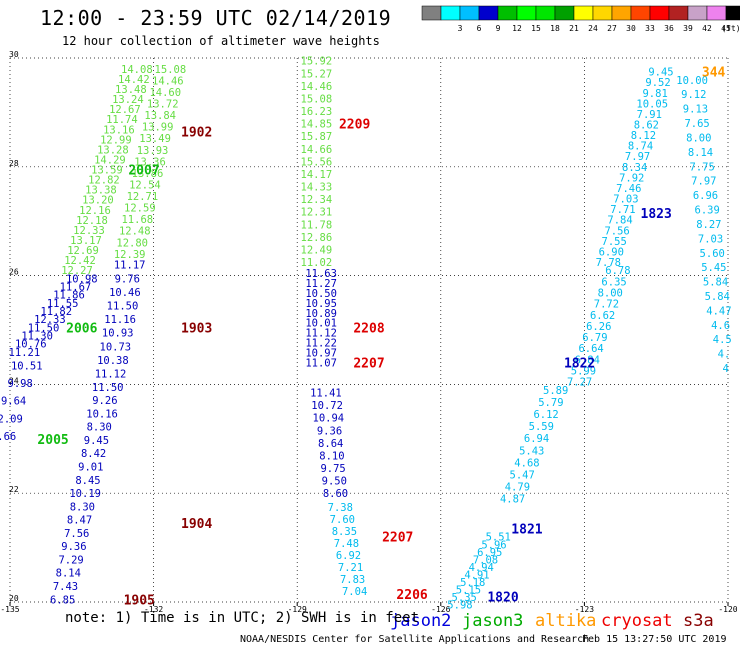 This screenshot has height=650, width=740. What do you see at coordinates (69, 296) in the screenshot?
I see `track-value: 11.86` at bounding box center [69, 296].